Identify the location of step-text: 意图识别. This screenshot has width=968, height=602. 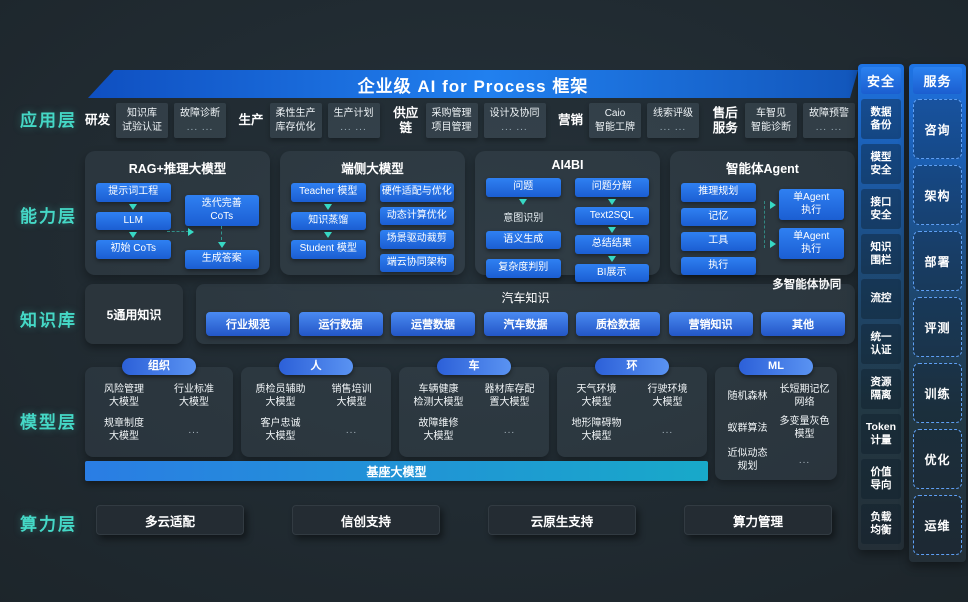
(523, 218).